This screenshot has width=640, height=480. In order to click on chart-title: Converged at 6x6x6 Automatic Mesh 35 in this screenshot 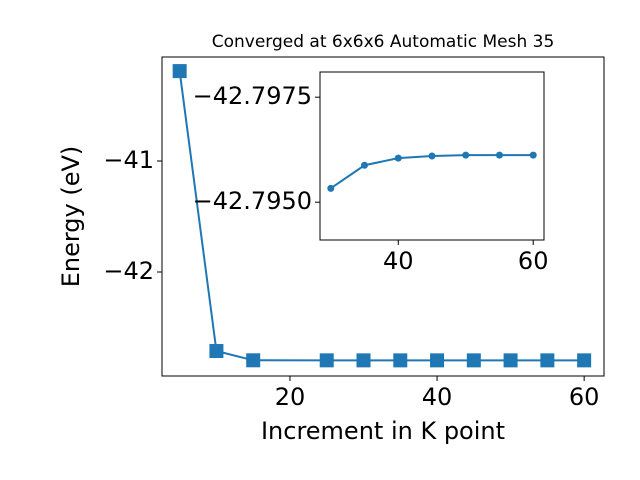, I will do `click(383, 42)`.